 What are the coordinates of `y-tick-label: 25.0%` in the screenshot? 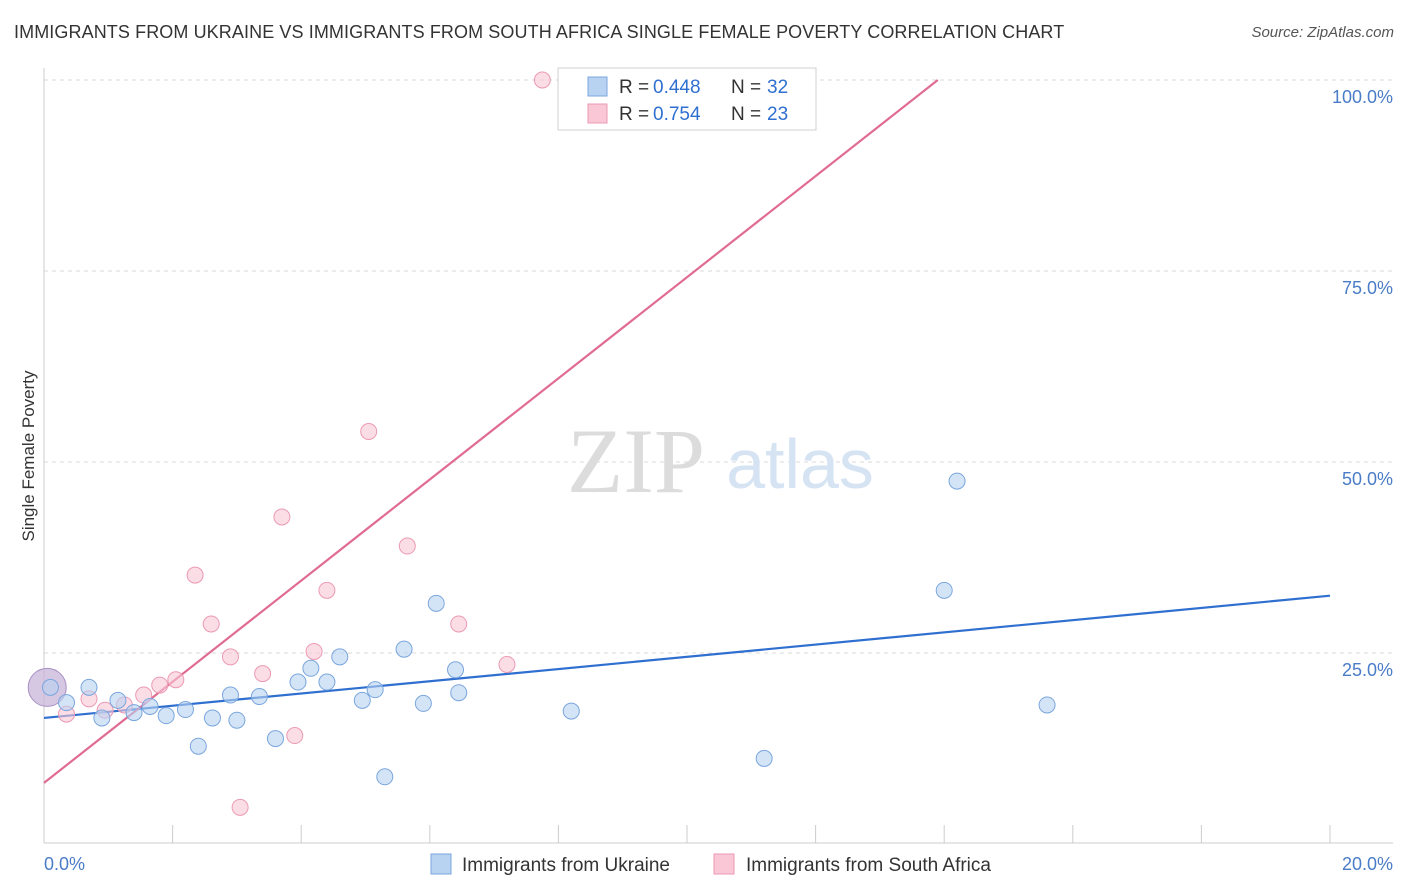 It's located at (1367, 670).